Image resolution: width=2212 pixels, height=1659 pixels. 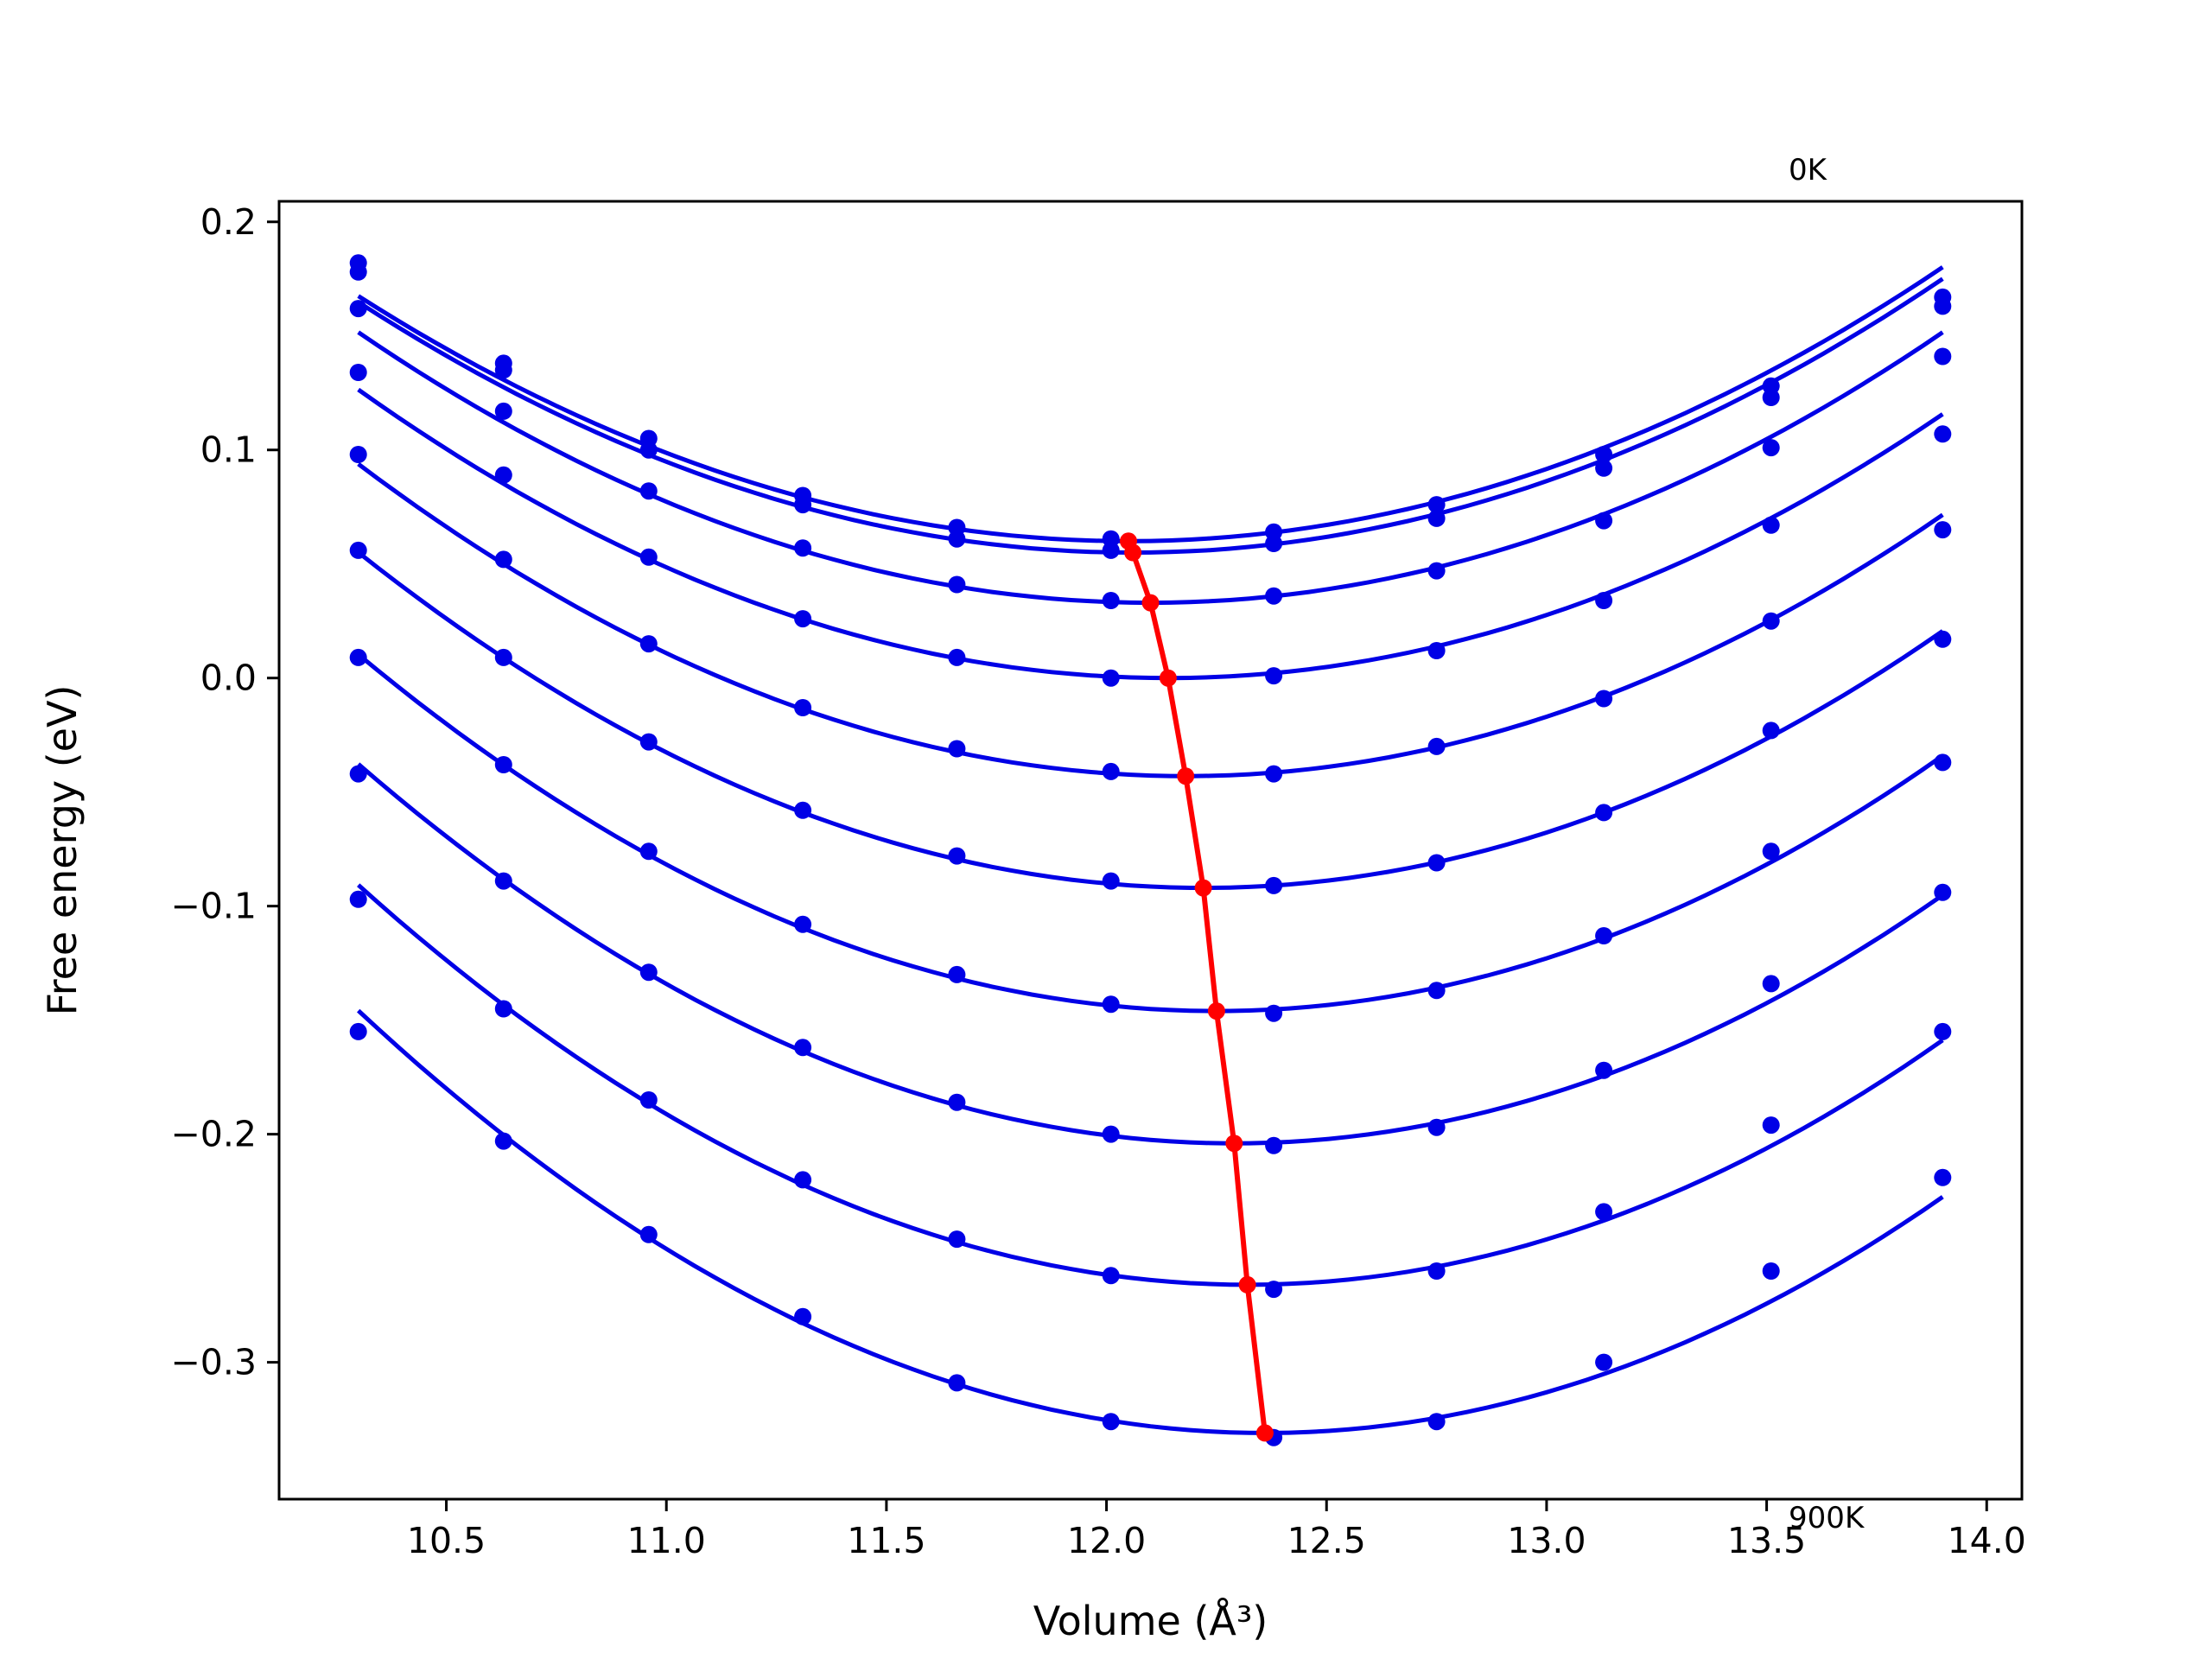 What do you see at coordinates (446, 1540) in the screenshot?
I see `x-tick-label: 10.5` at bounding box center [446, 1540].